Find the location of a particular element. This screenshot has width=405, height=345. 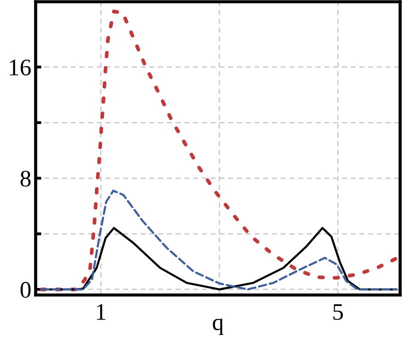

y-tick-label: 8 is located at coordinates (25, 178).